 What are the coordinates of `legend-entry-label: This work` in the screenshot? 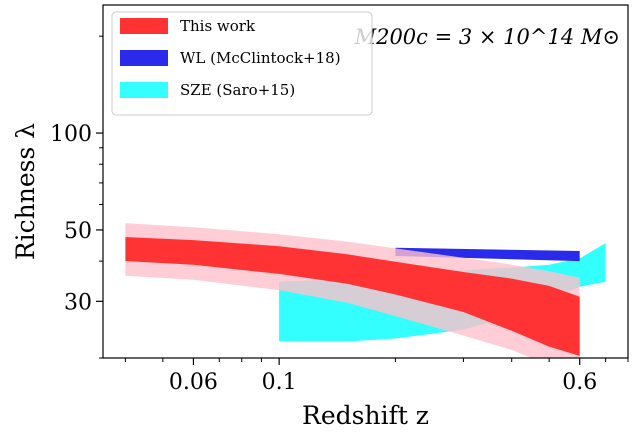 It's located at (218, 26).